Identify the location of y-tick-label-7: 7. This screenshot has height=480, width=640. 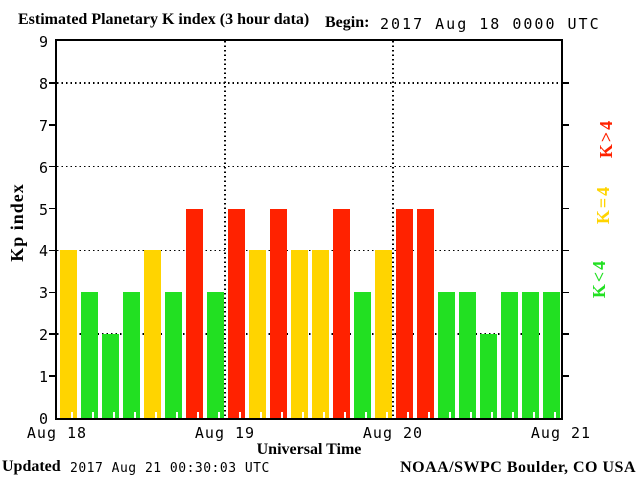
(43, 125).